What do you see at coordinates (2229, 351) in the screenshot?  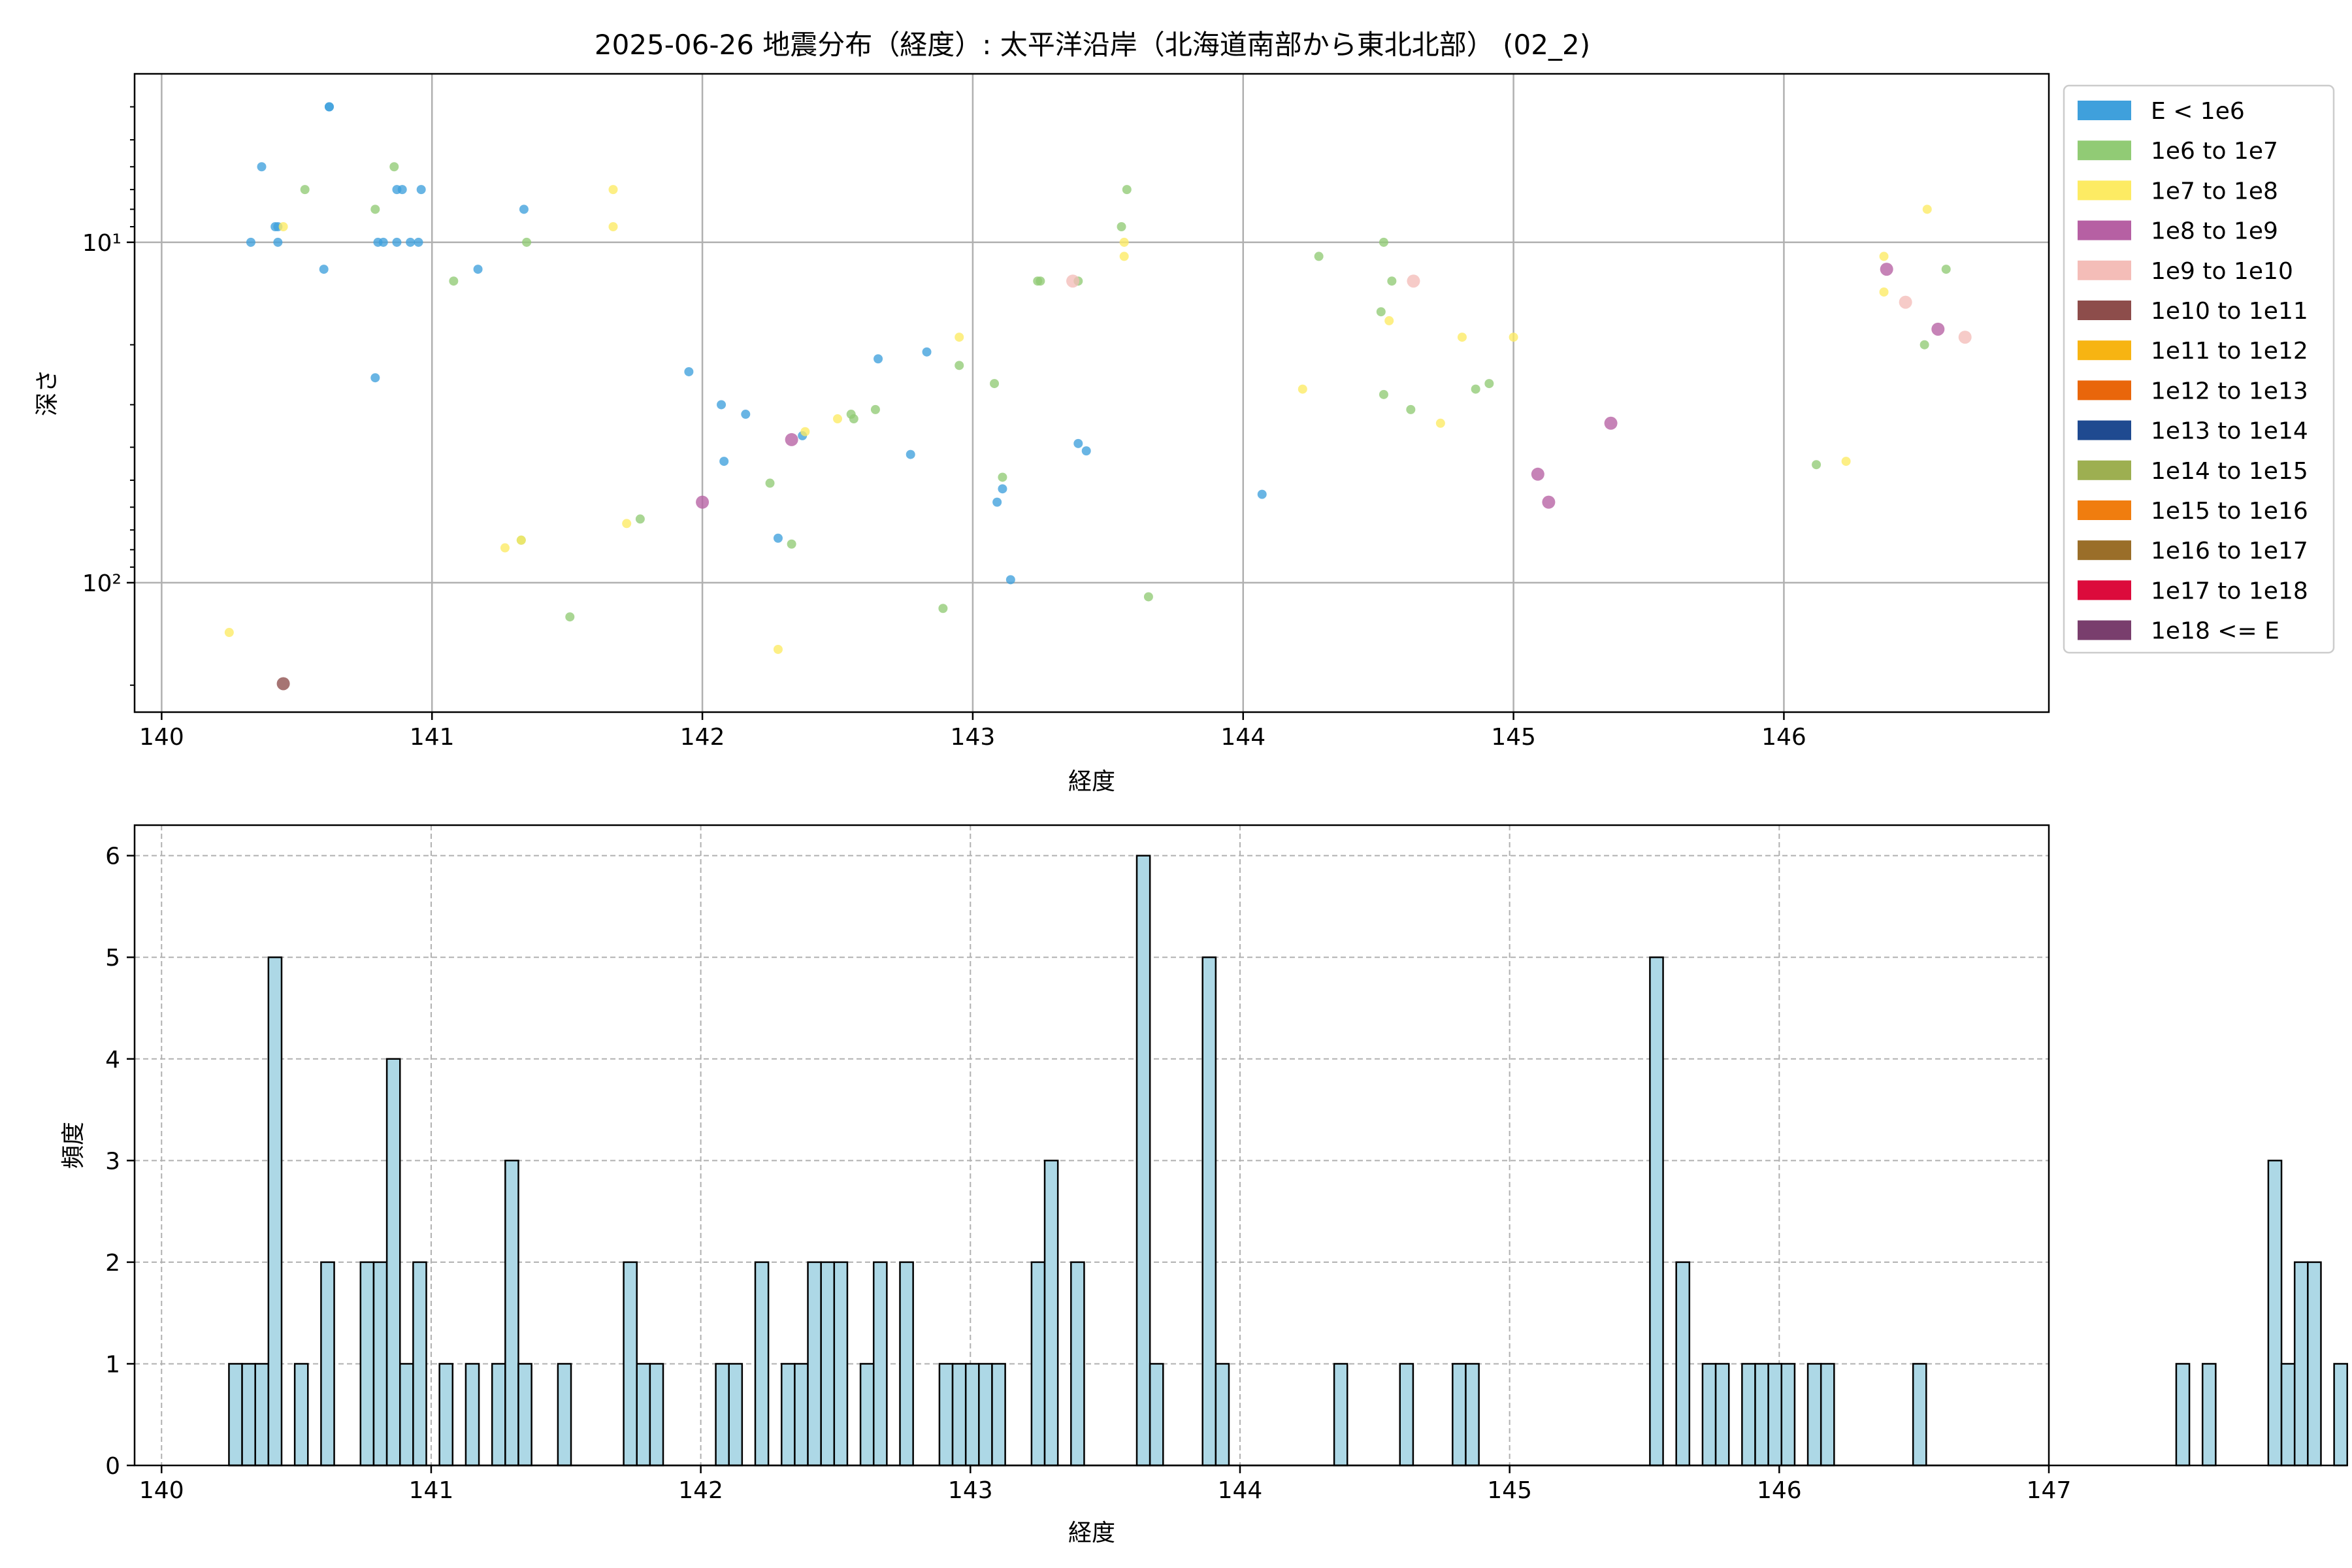 I see `legend-label: 1e11 to 1e12` at bounding box center [2229, 351].